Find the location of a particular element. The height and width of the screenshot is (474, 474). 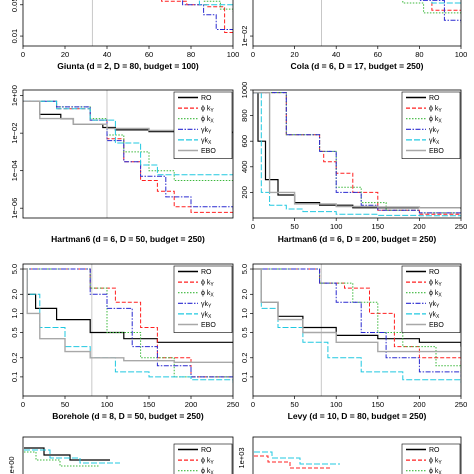

partial-series-phi-kx is located at coordinates (62, 459).